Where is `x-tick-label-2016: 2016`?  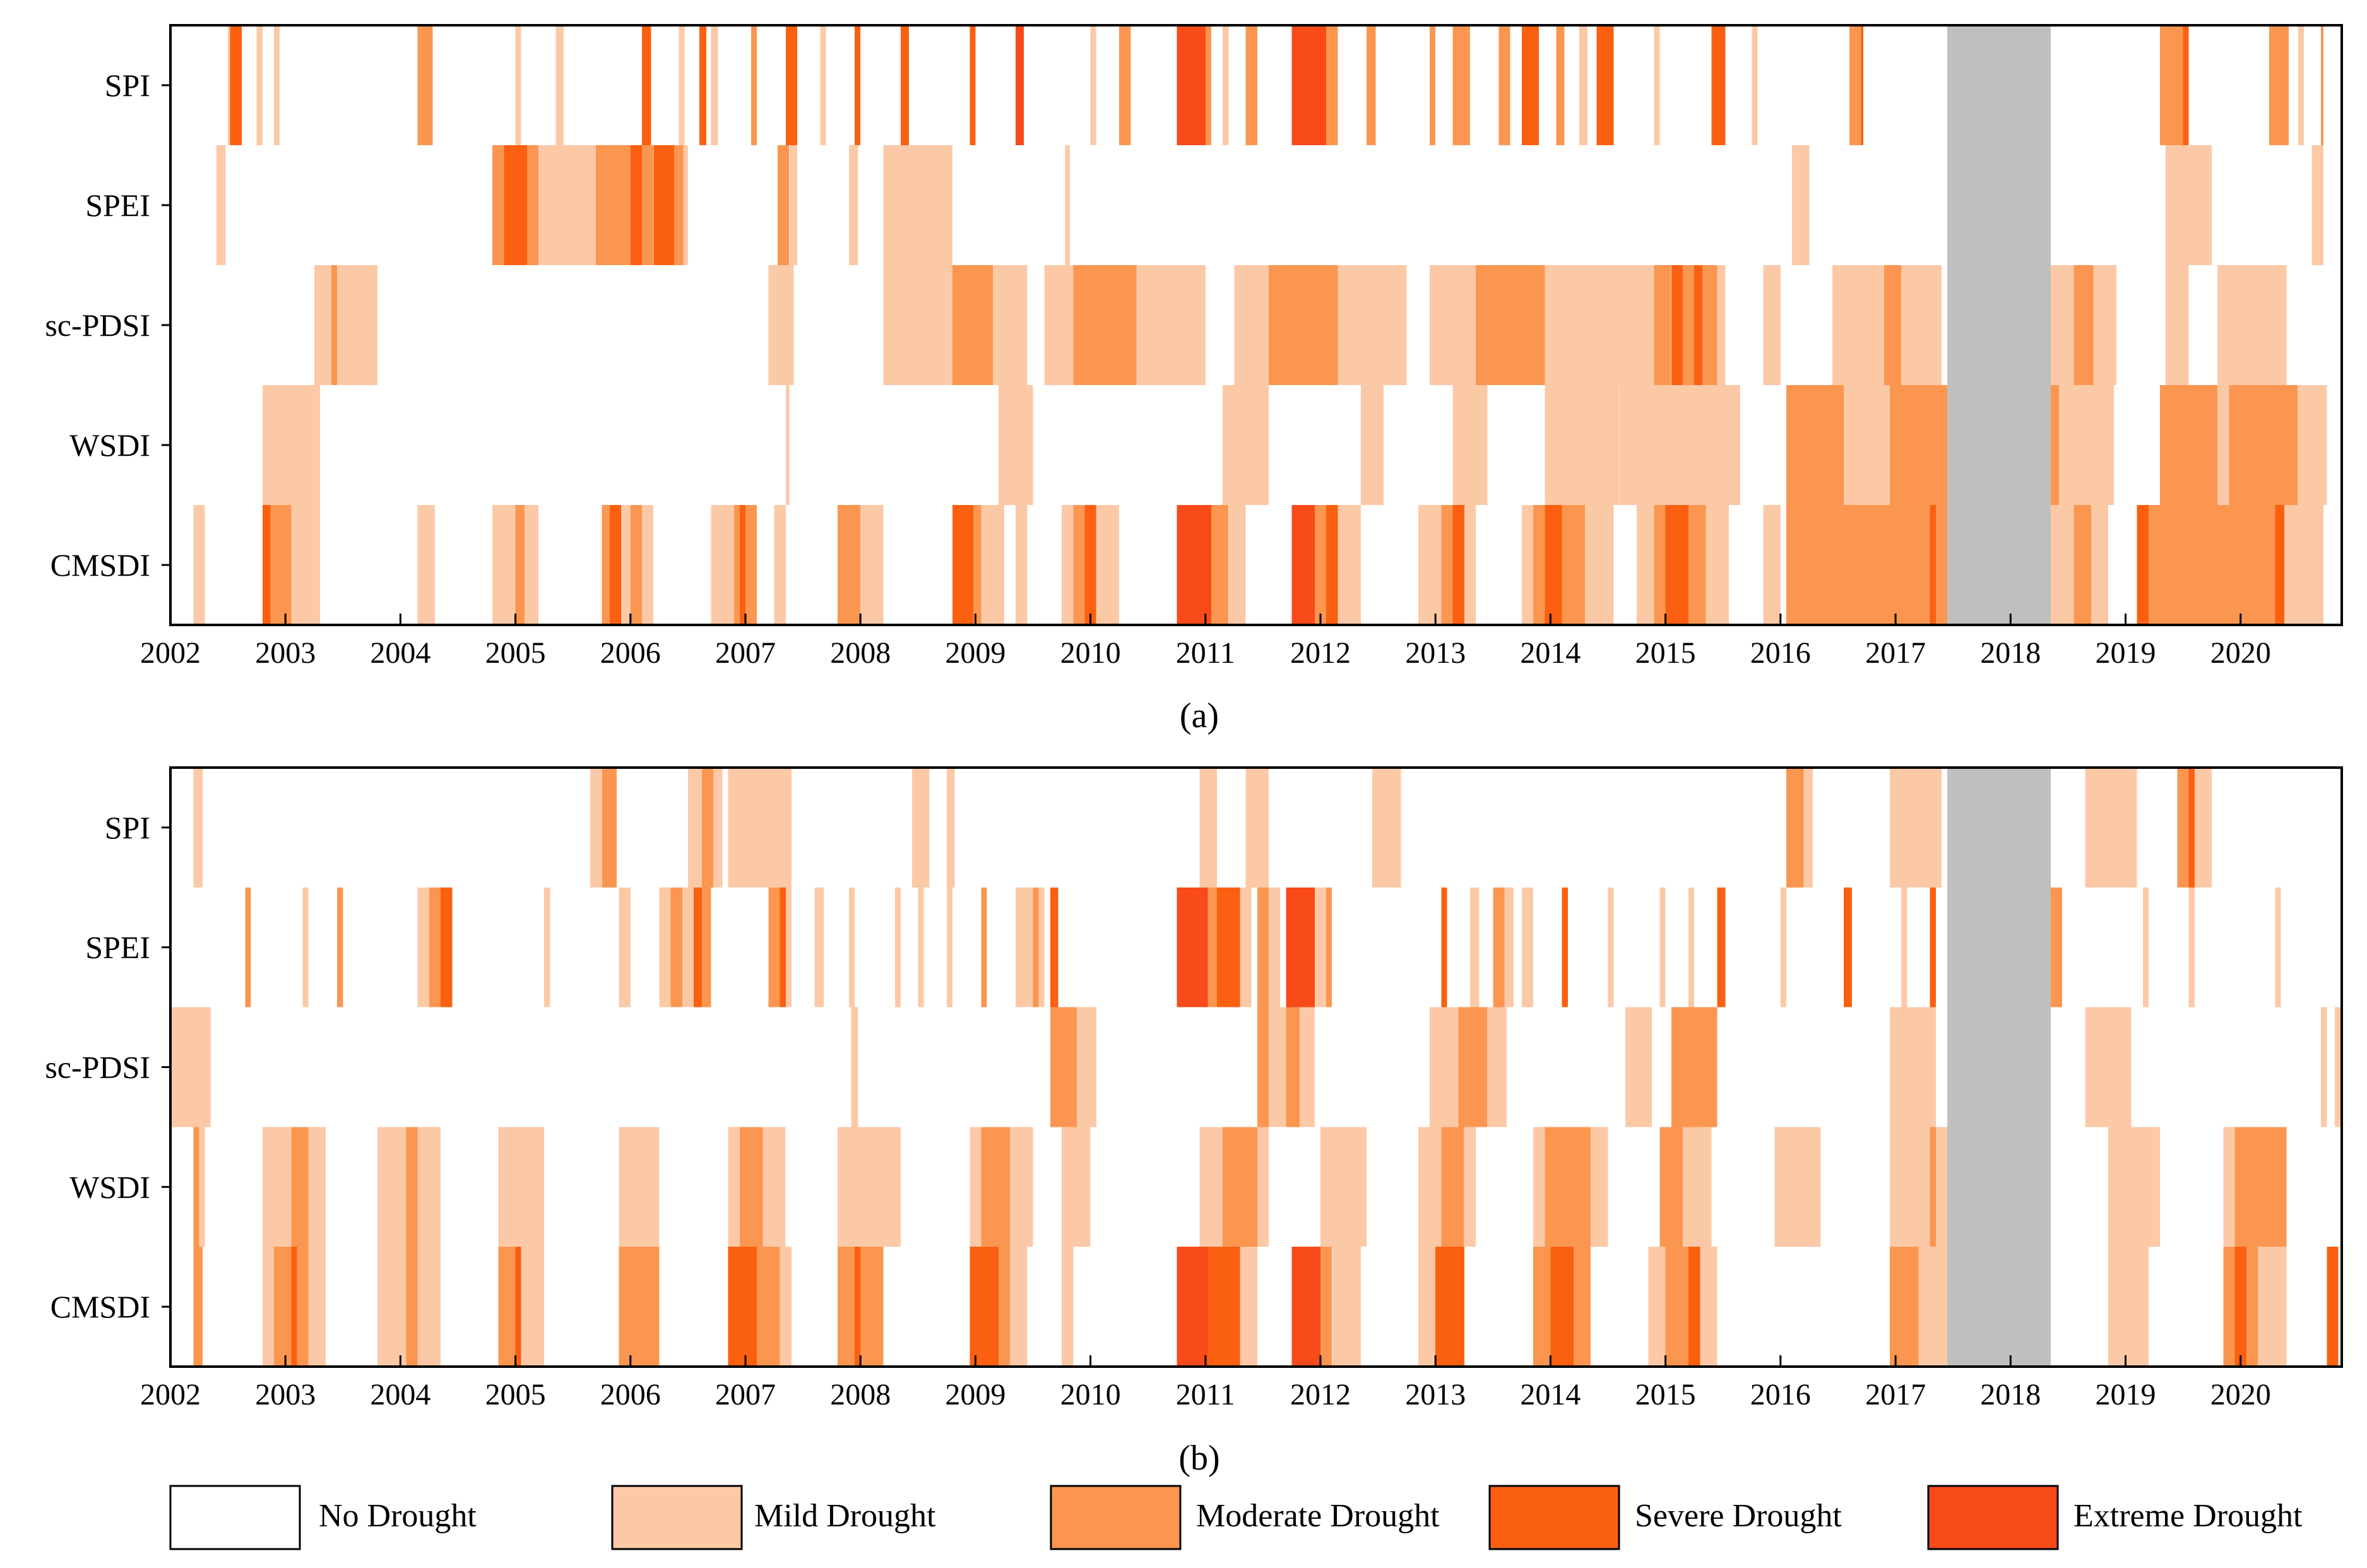 x-tick-label-2016: 2016 is located at coordinates (1780, 1394).